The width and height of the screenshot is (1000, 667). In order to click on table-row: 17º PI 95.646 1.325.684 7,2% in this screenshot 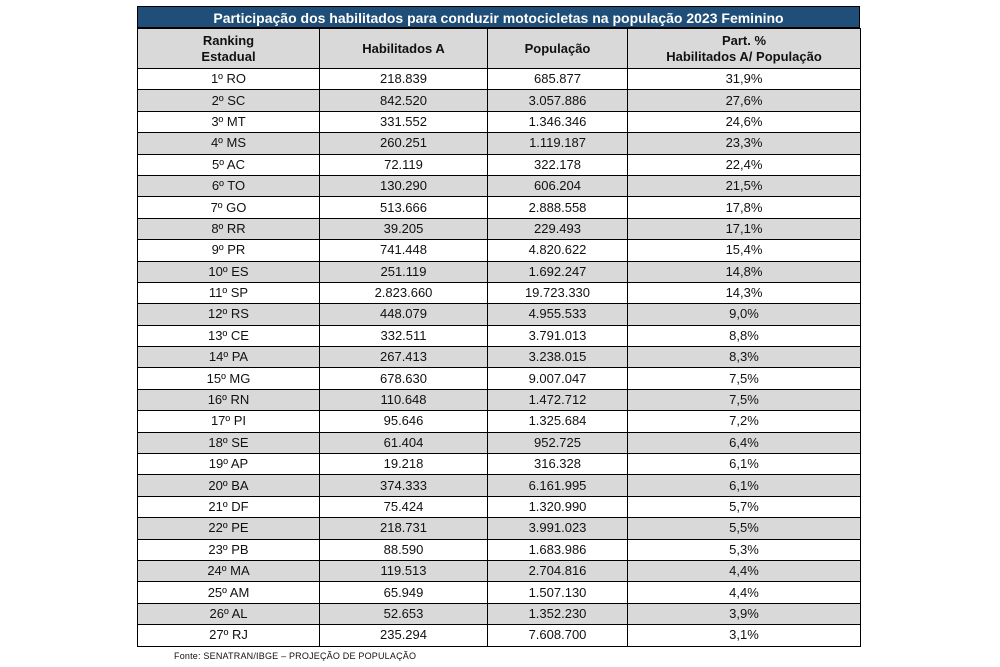, I will do `click(499, 421)`.